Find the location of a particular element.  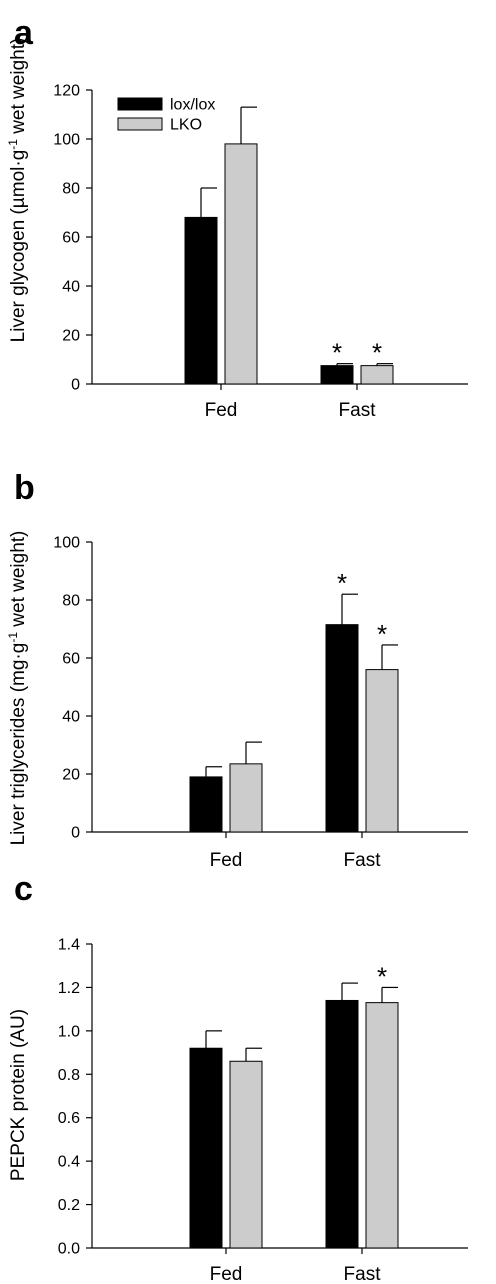

y-axis-label-main: Liver triglycerides (mg·g is located at coordinates (18, 744).